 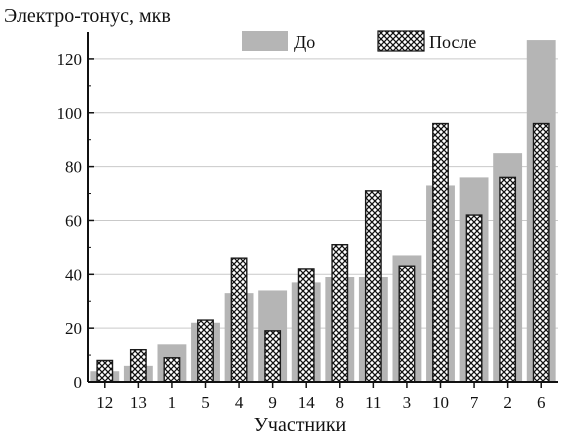 What do you see at coordinates (507, 402) in the screenshot?
I see `x-tick-label: 2` at bounding box center [507, 402].